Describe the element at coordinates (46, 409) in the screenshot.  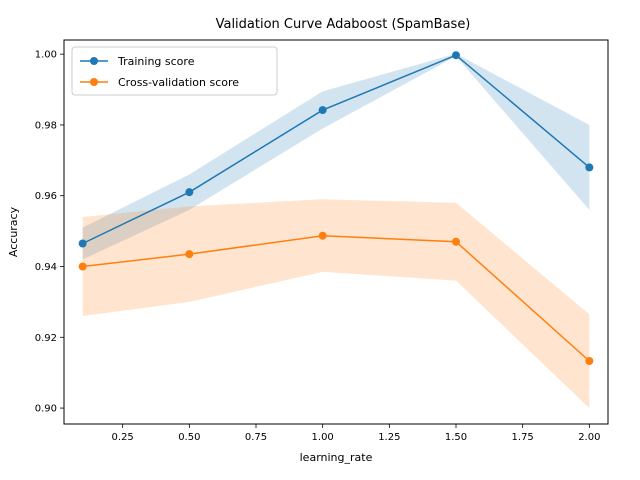
I see `y-tick-label-0: 0.90` at that location.